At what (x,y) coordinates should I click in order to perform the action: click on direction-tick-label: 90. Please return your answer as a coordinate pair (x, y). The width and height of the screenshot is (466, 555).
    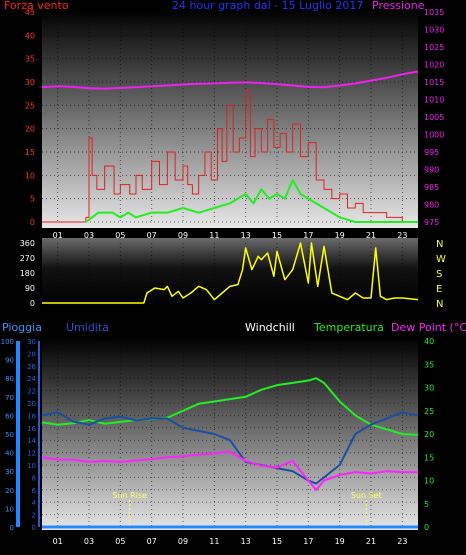
    Looking at the image, I should click on (30, 288).